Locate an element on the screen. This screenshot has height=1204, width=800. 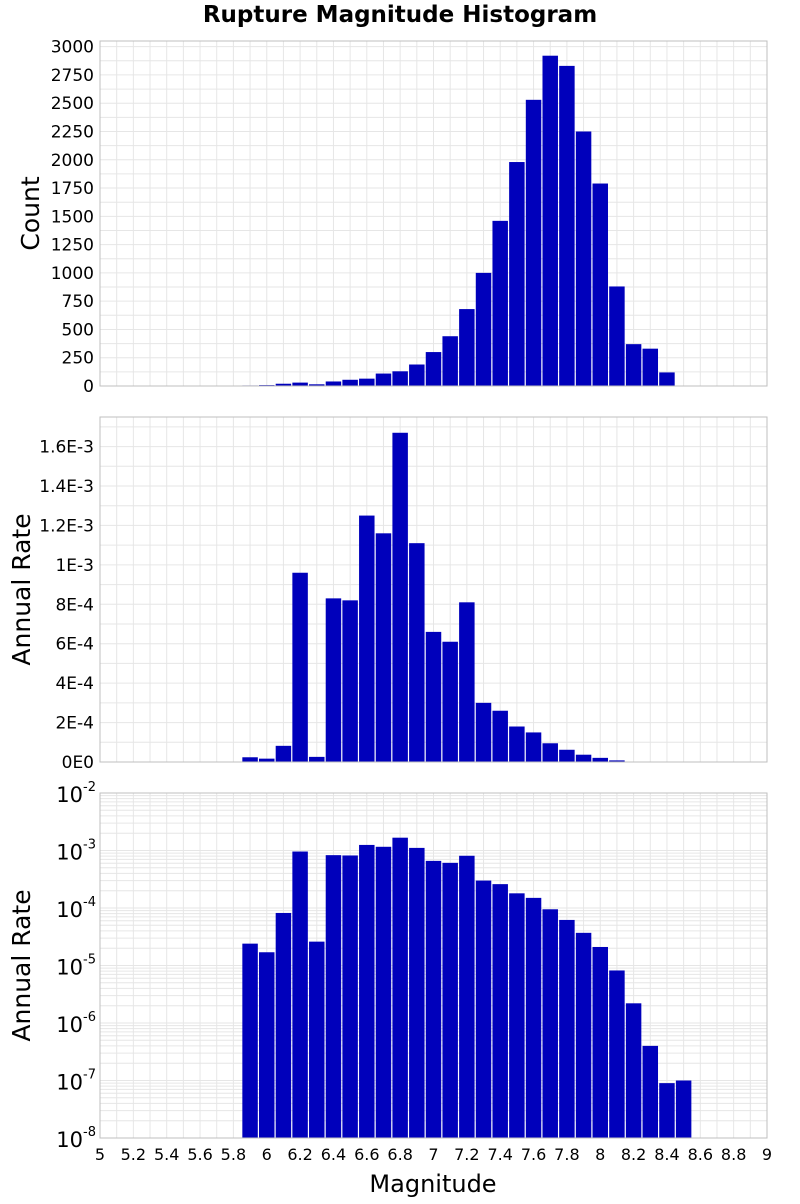
panel-1-y-axis-label: Count is located at coordinates (30, 213).